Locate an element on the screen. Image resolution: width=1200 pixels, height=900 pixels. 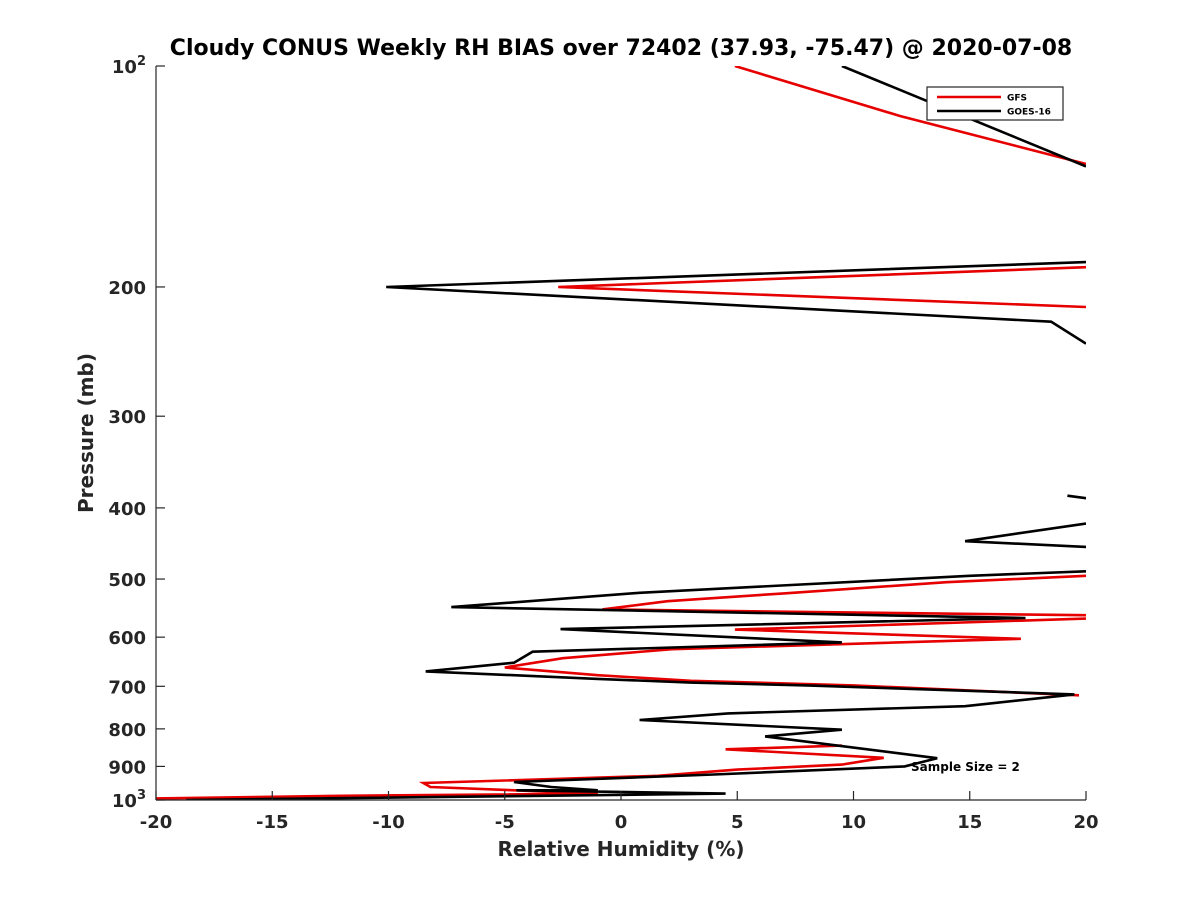
x-tick-label: -15 is located at coordinates (272, 822).